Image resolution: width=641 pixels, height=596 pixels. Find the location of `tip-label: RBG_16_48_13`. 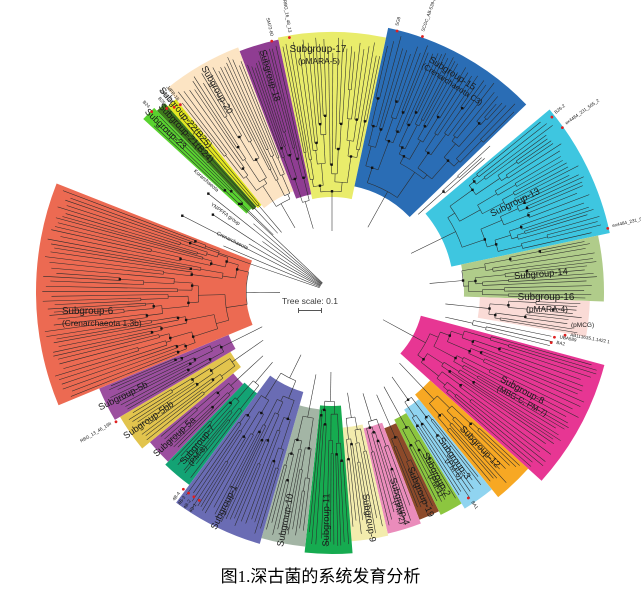

tip-label: RBG_16_48_13 is located at coordinates (287, 16).